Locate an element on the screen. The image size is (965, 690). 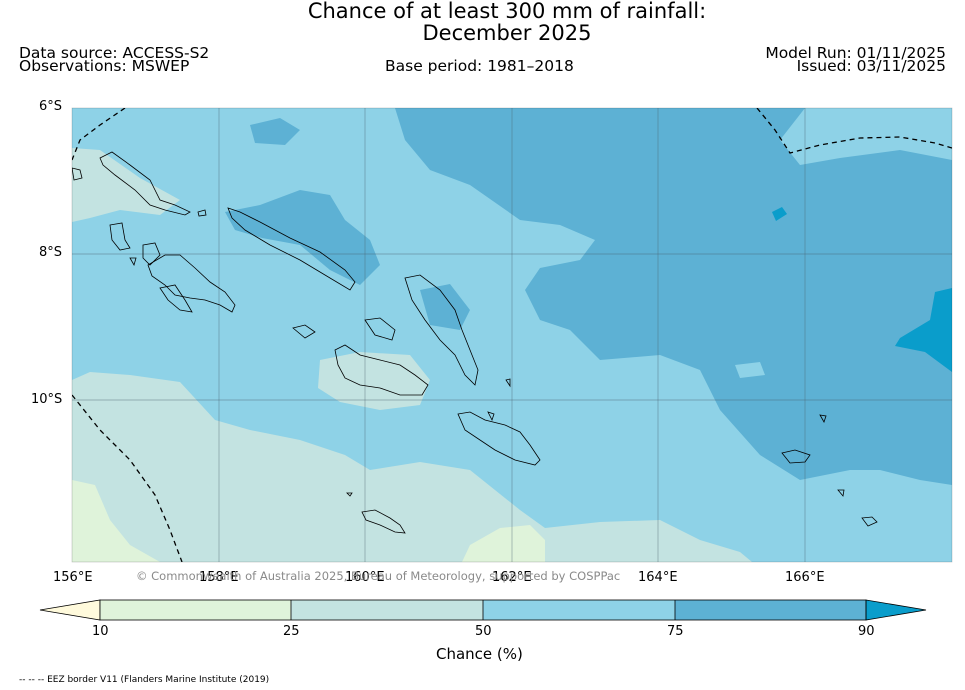
colorbar-tick-25: 25 is located at coordinates (291, 631).